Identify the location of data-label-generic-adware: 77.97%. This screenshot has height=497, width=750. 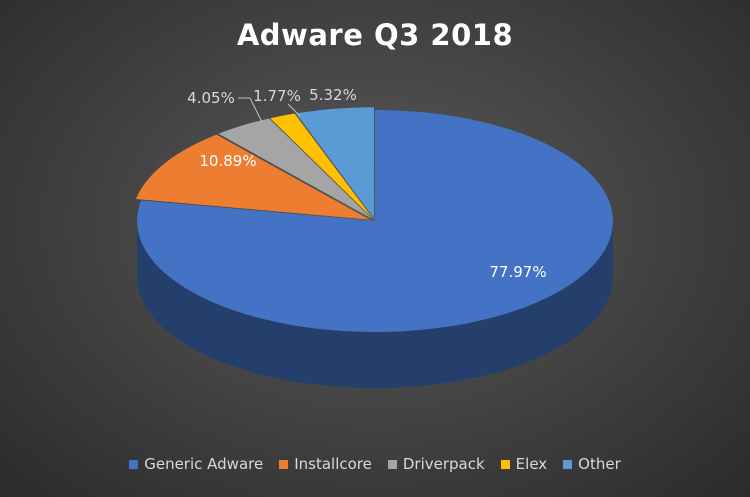
(517, 272).